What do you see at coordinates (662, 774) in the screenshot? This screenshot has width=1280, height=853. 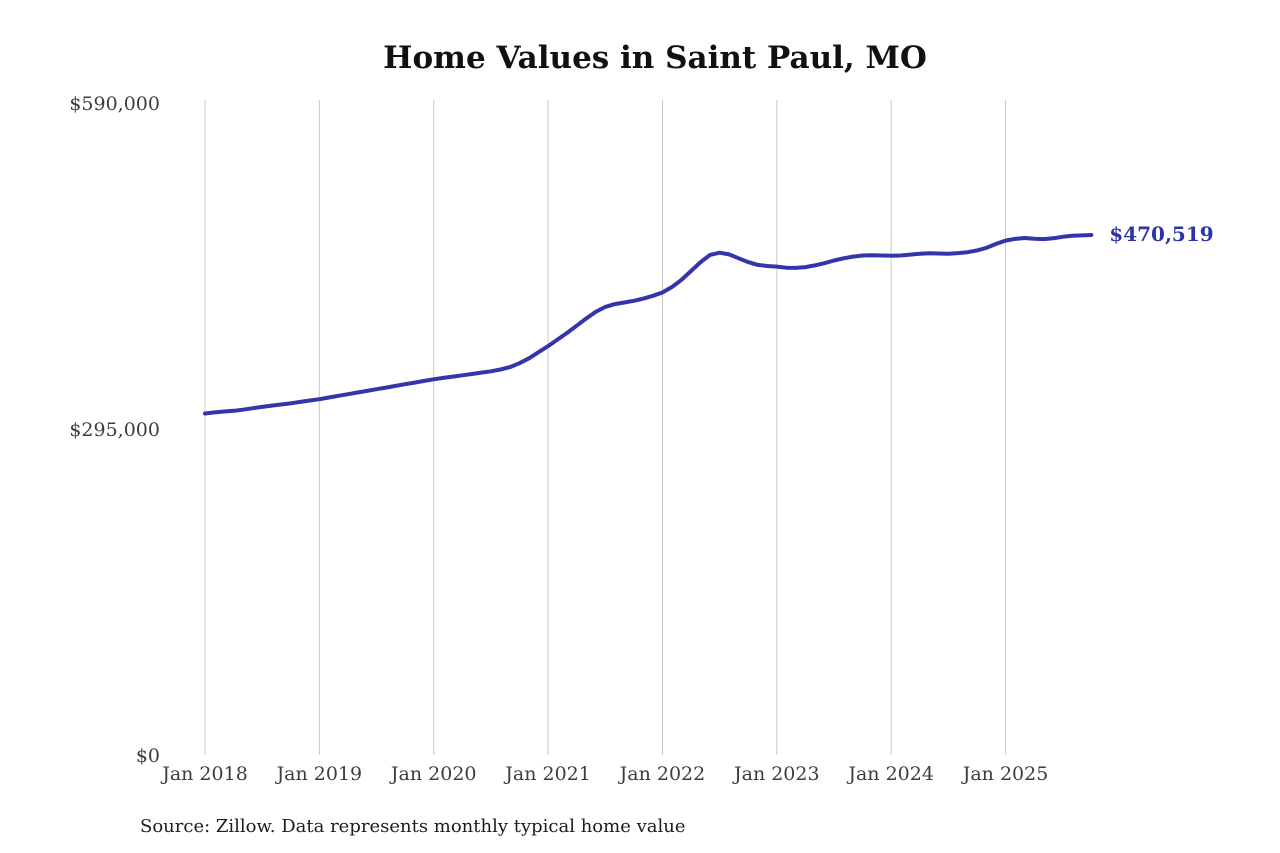 I see `x-tick-label: Jan 2022` at bounding box center [662, 774].